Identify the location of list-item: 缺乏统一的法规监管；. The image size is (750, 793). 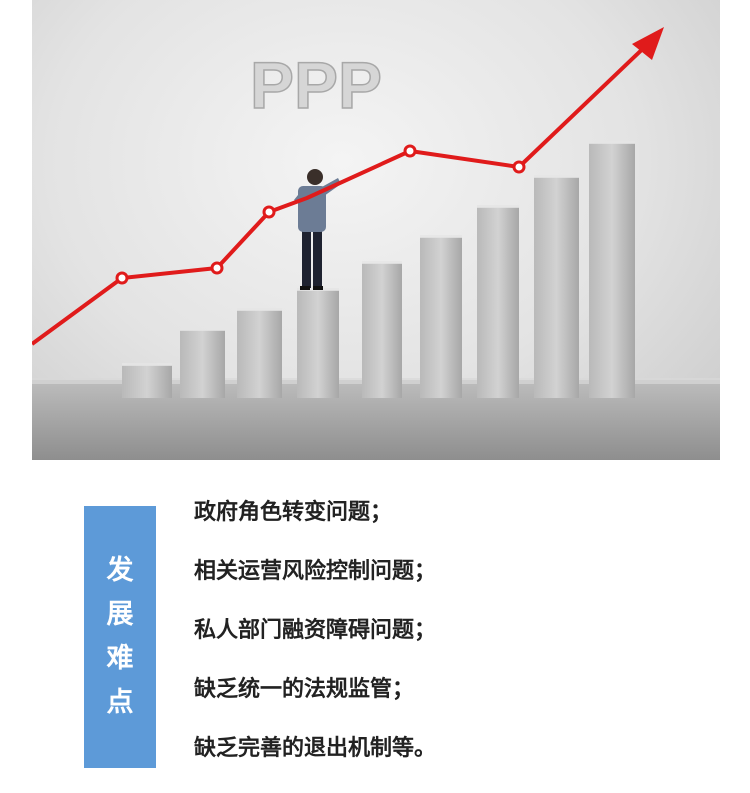
(304, 689).